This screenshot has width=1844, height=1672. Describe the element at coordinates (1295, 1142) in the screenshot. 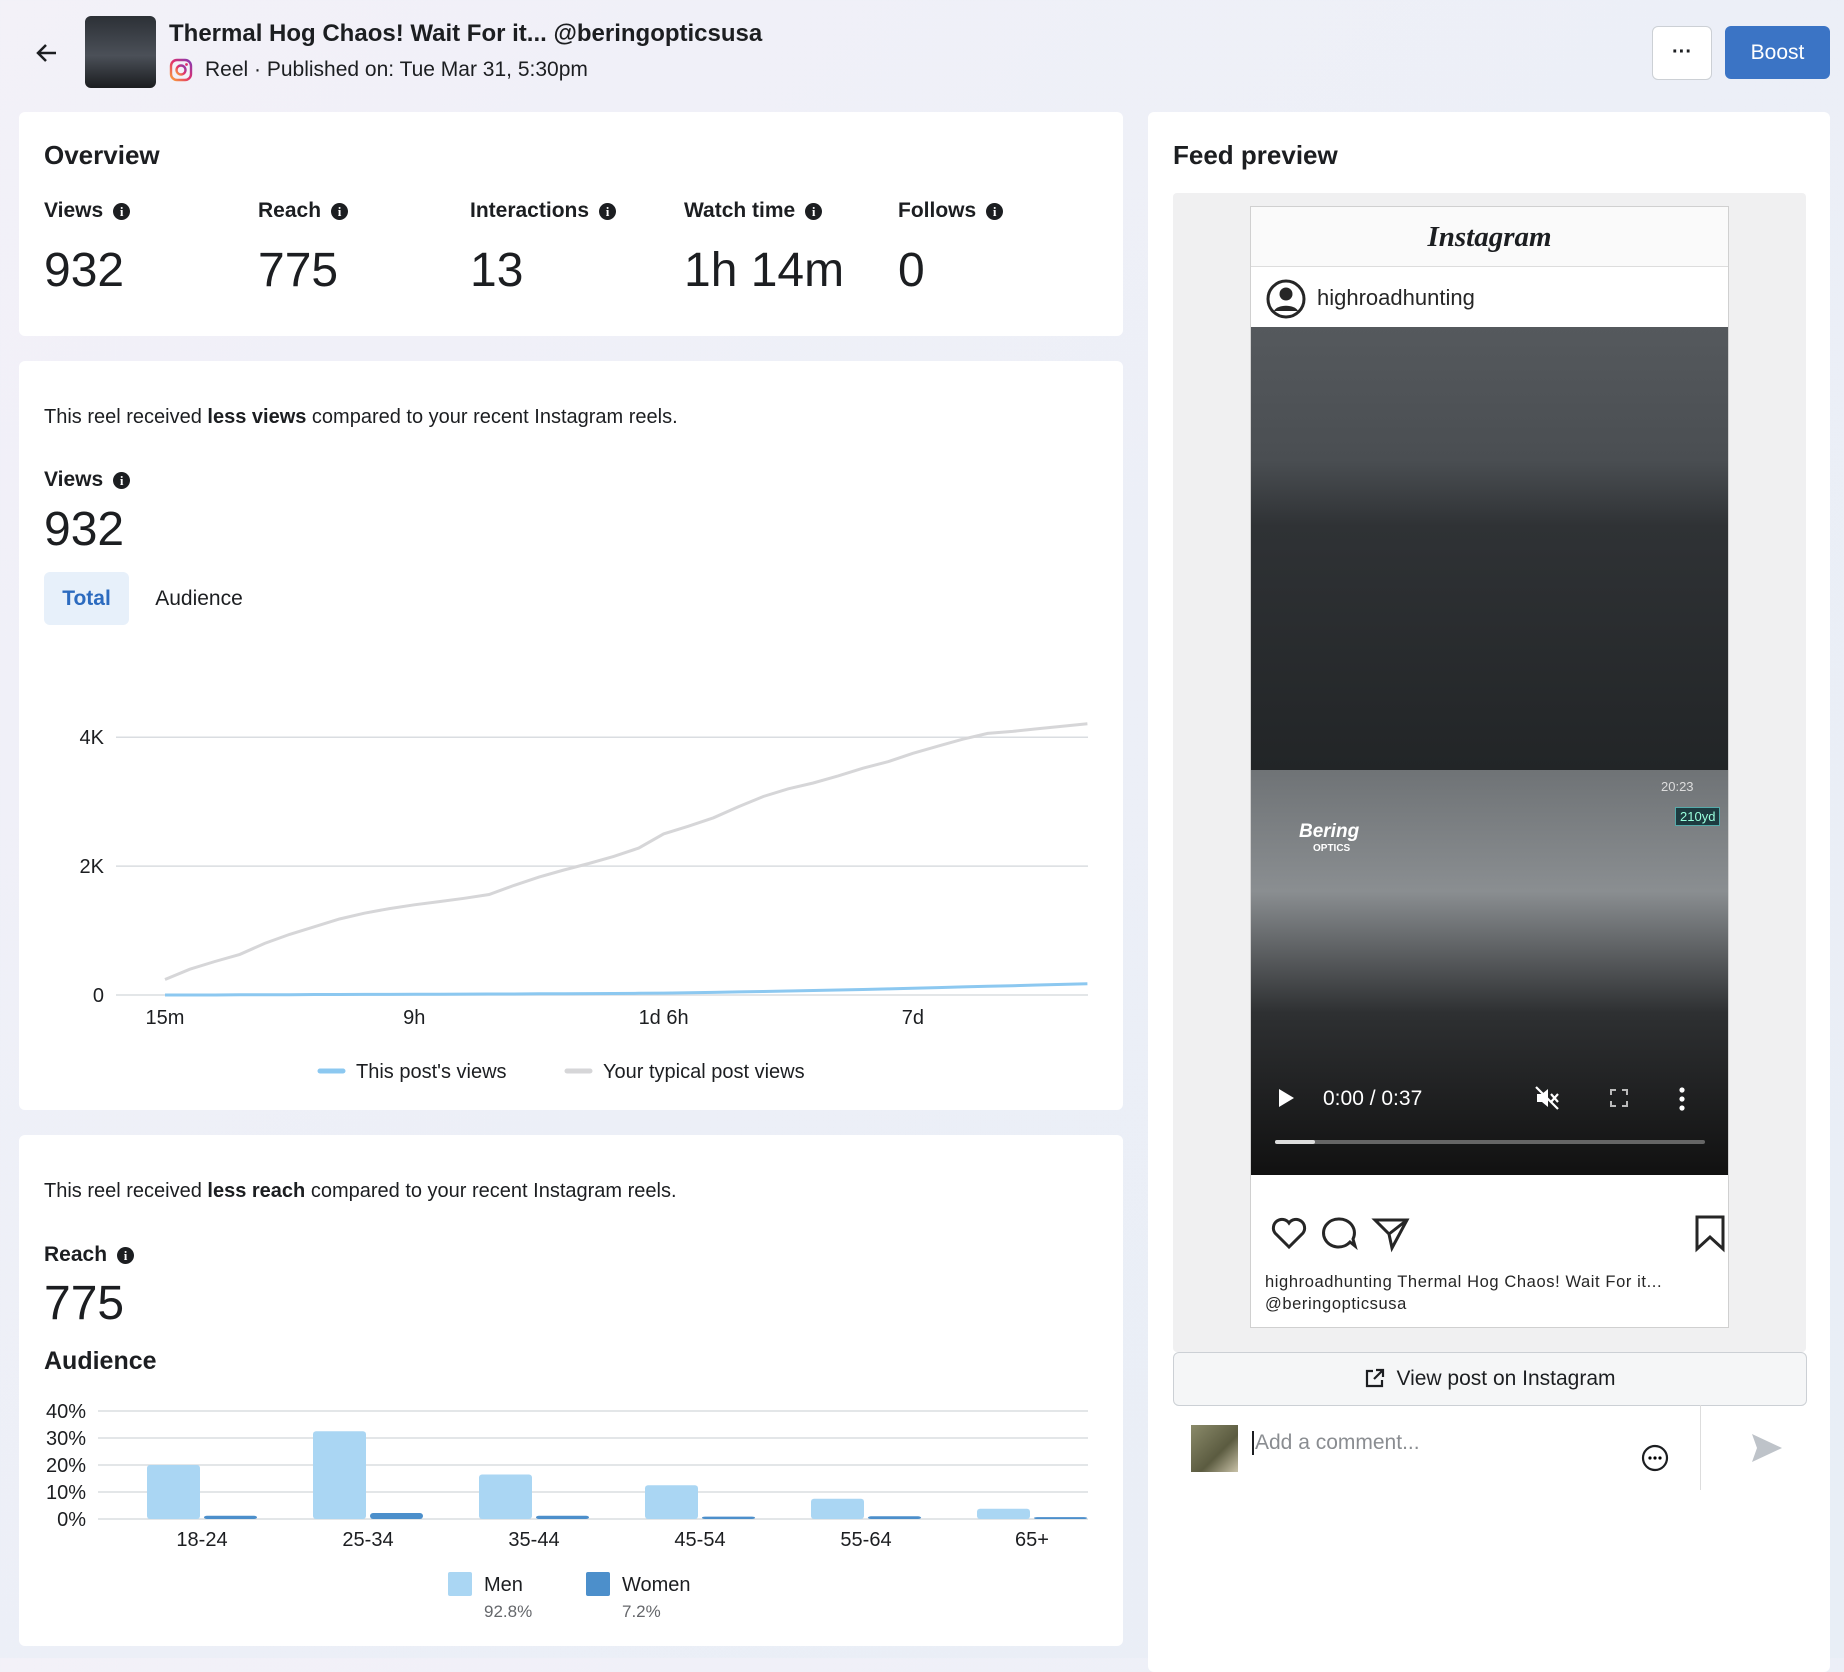

I see `progress-fill` at that location.